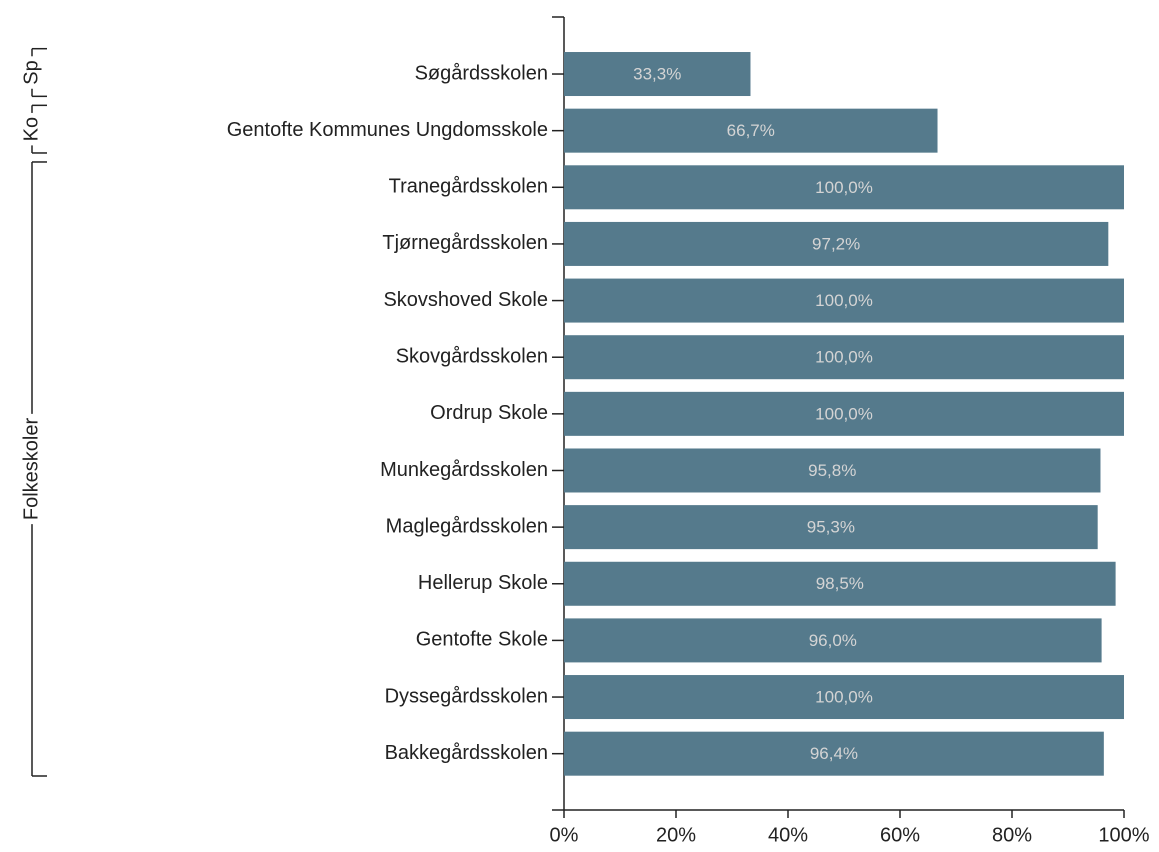  I want to click on x-tick-label: 40%, so click(788, 835).